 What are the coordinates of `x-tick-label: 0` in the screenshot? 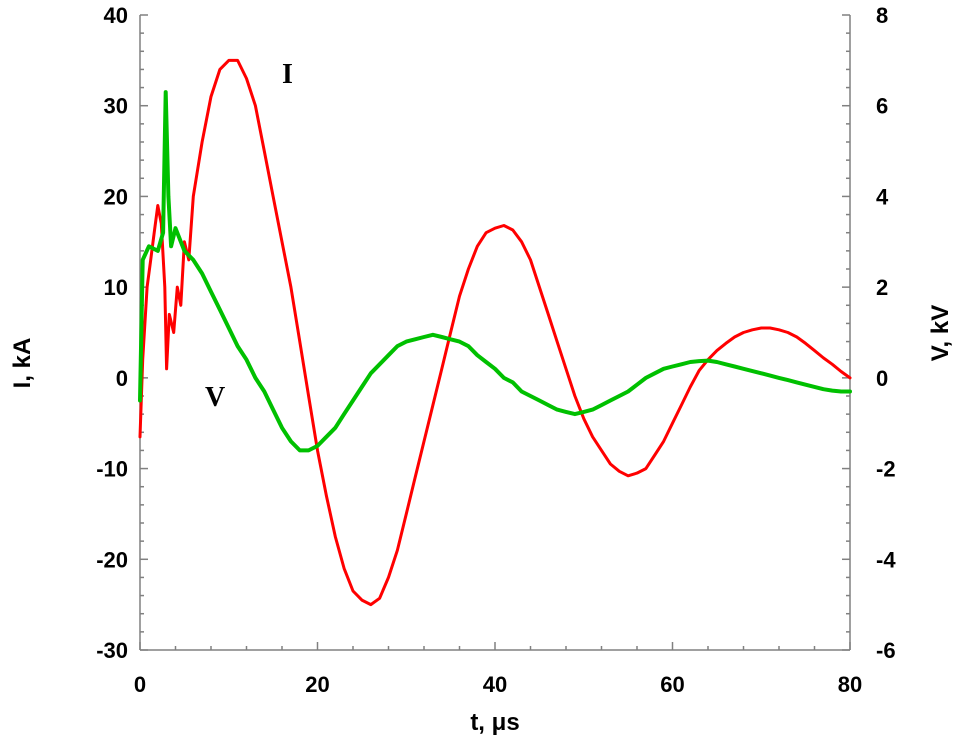 It's located at (140, 684).